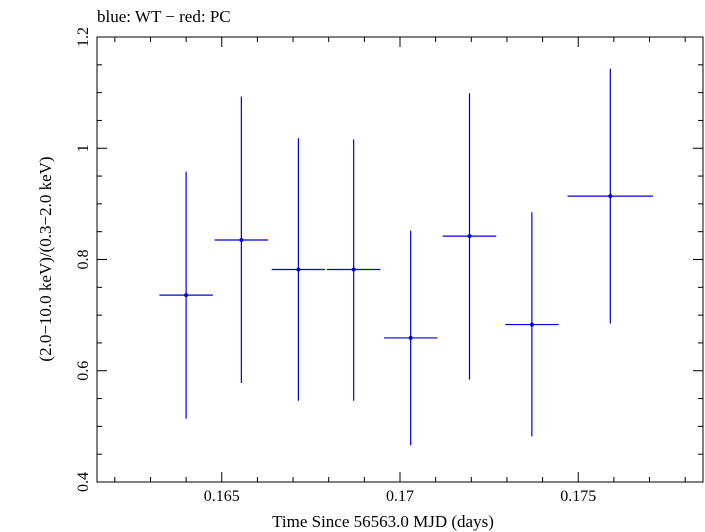 This screenshot has width=705, height=532. What do you see at coordinates (83, 482) in the screenshot?
I see `y-tick-label: 0.4` at bounding box center [83, 482].